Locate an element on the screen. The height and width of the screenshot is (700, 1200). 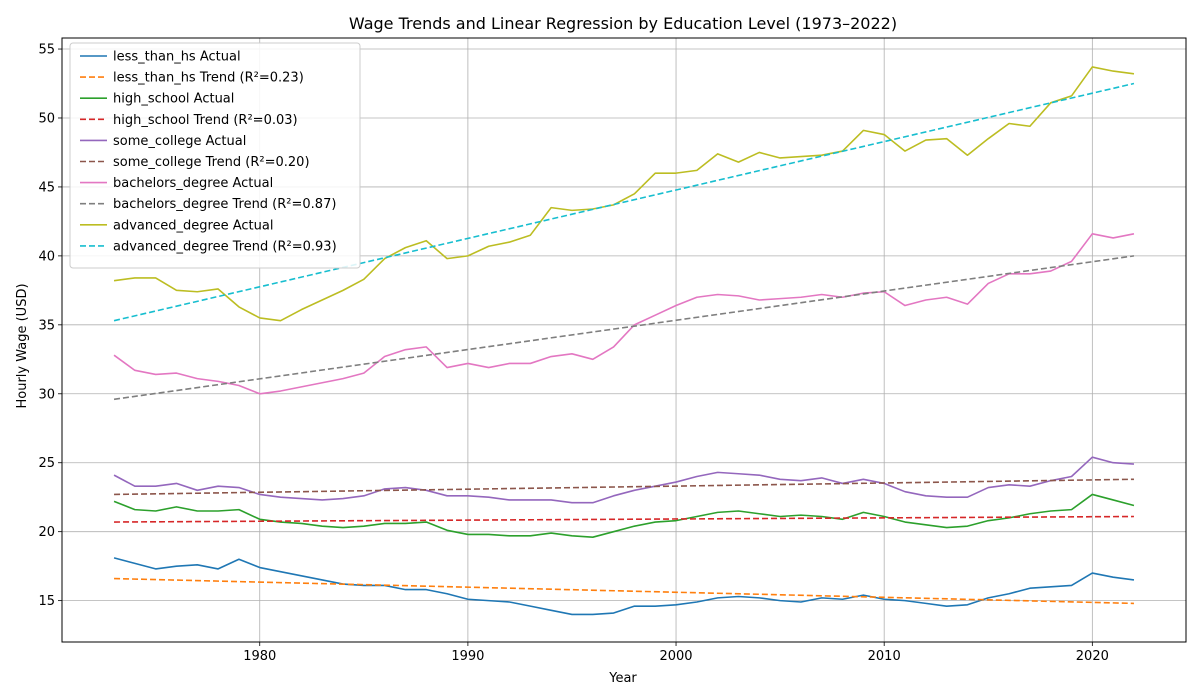
legend-label: high_school Actual is located at coordinates (173, 99).